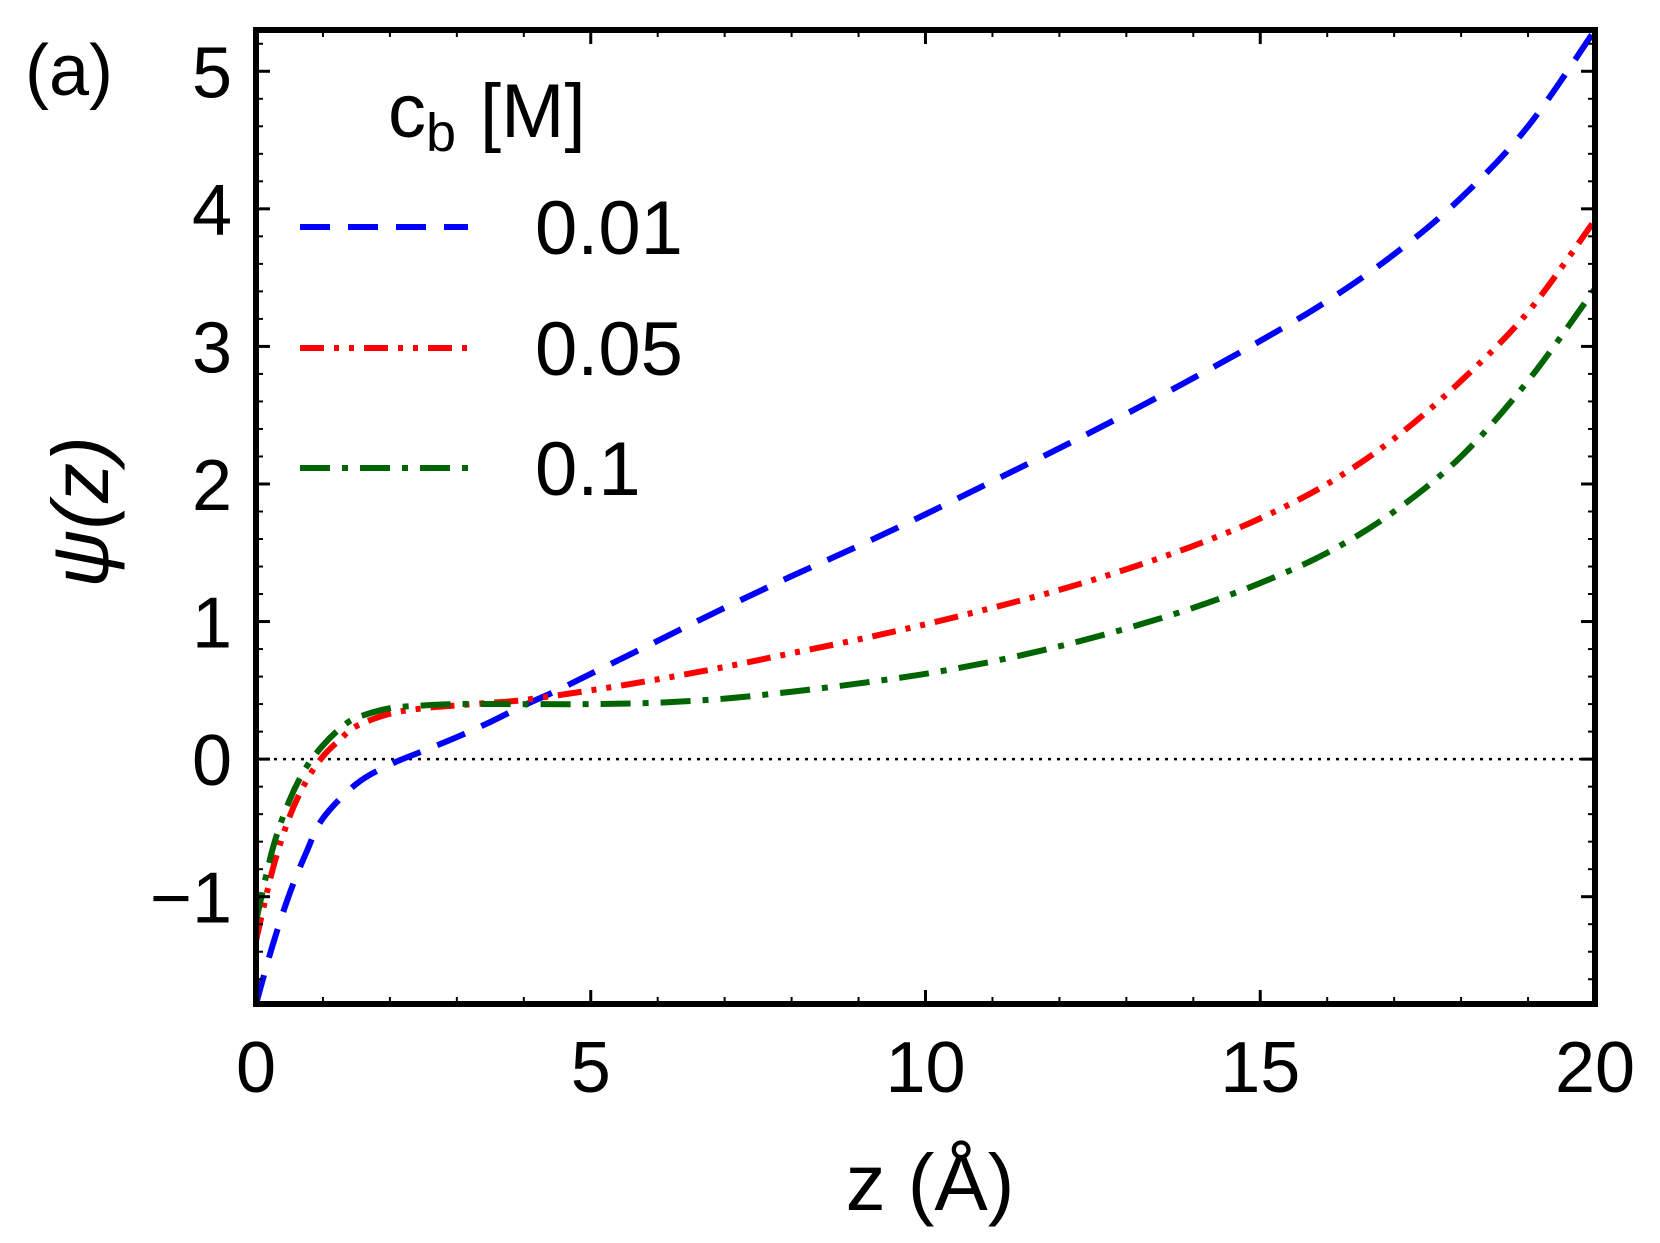 This screenshot has height=1243, width=1660. What do you see at coordinates (441, 133) in the screenshot?
I see `legend-title-sub: b` at bounding box center [441, 133].